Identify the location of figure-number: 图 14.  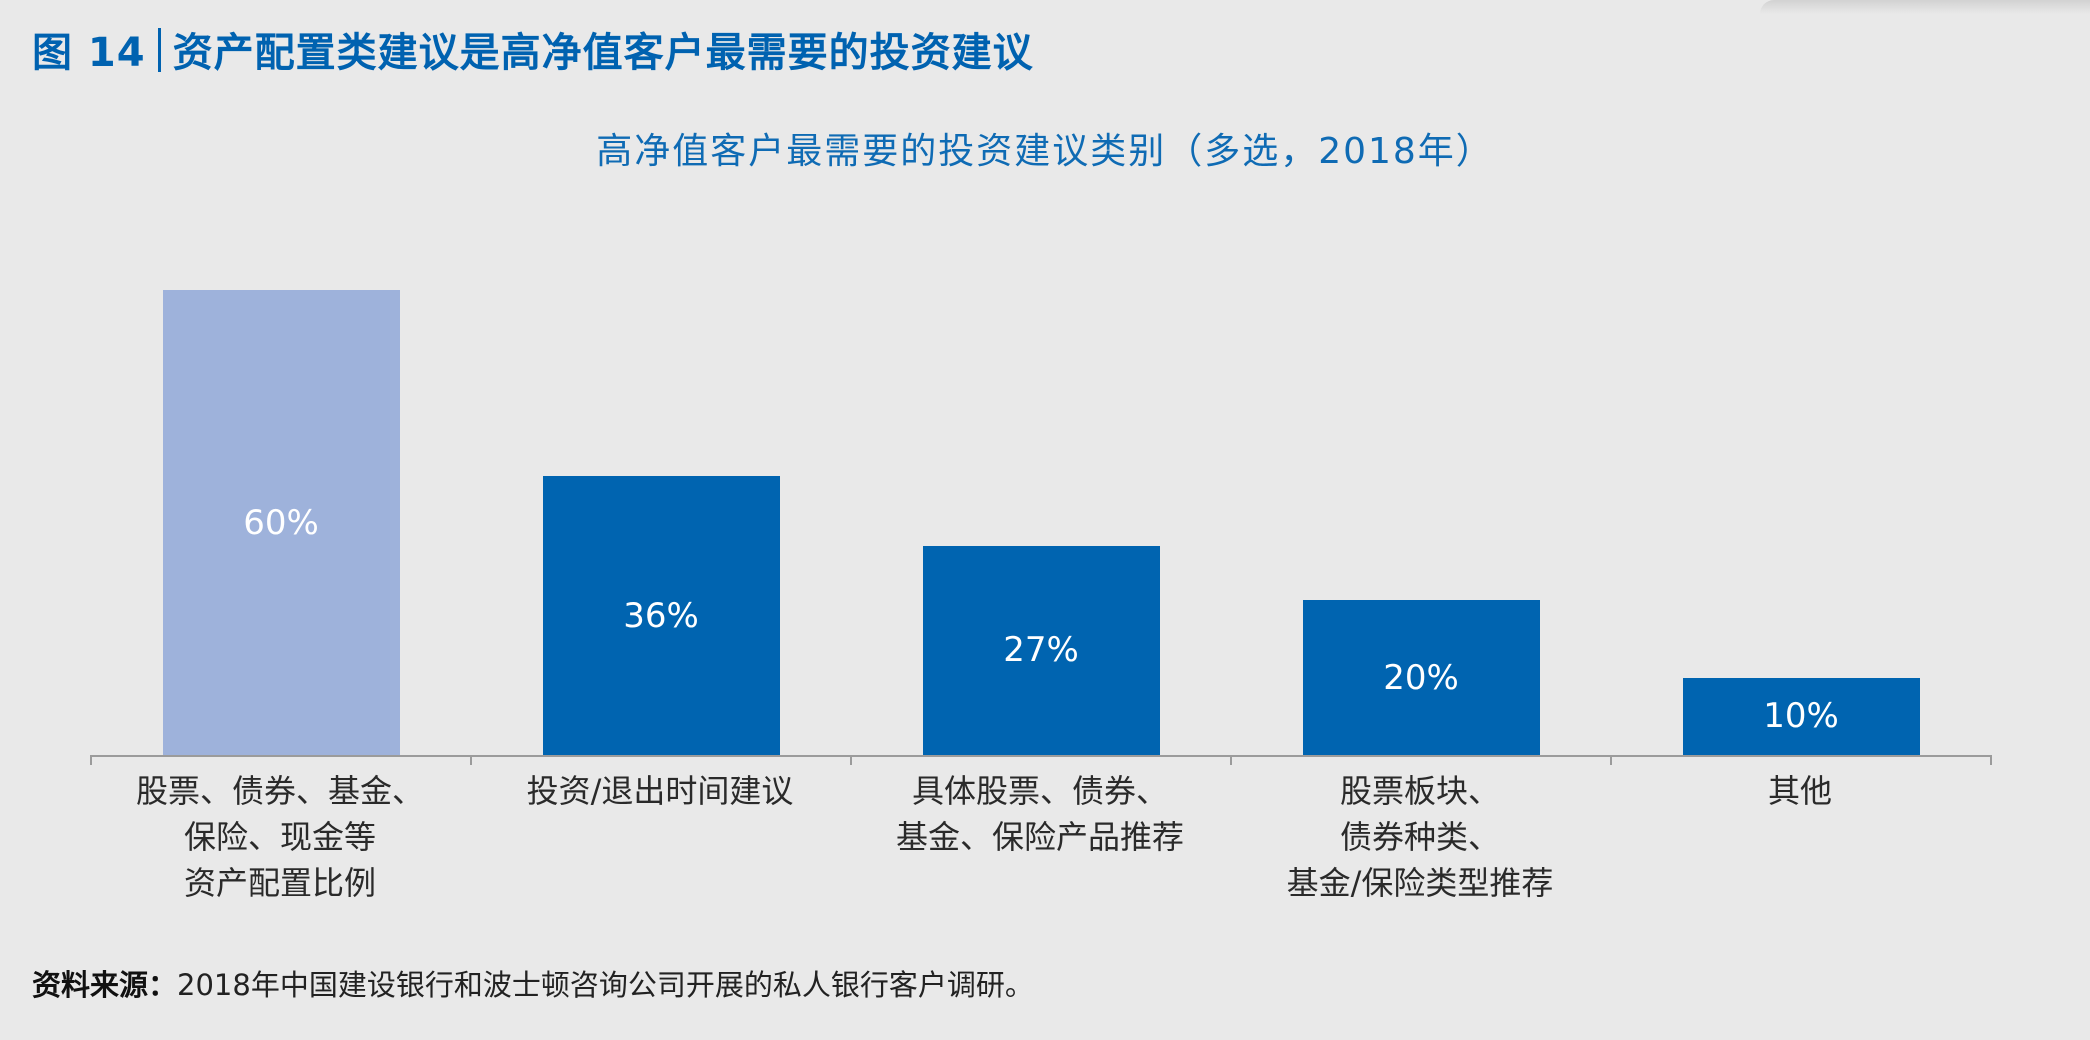
(89, 53).